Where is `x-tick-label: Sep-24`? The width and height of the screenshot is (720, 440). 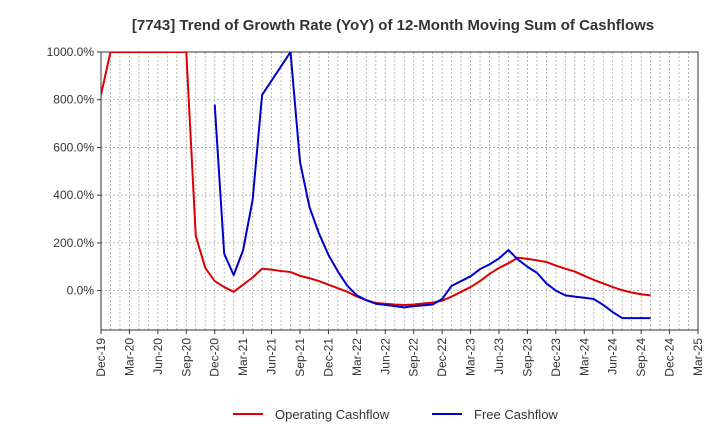 x-tick-label: Sep-24 is located at coordinates (641, 357).